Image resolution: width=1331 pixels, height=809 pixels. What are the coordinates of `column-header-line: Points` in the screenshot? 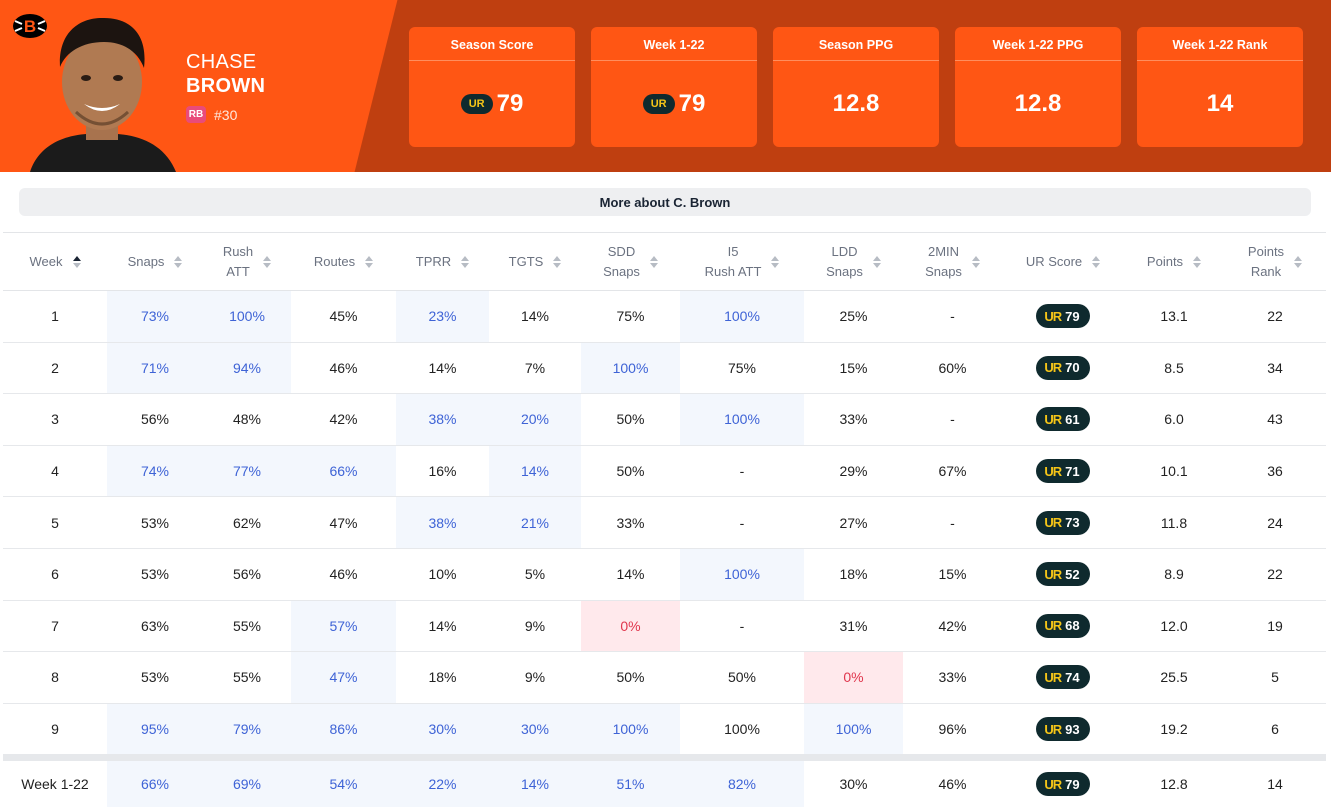 It's located at (1165, 261).